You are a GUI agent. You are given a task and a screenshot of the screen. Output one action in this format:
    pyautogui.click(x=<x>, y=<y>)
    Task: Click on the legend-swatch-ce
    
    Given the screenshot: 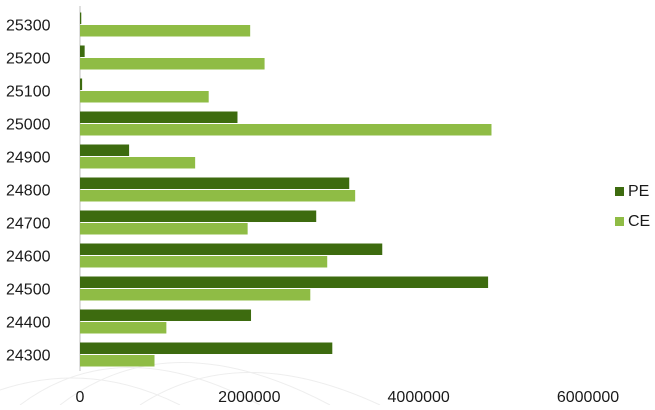 What is the action you would take?
    pyautogui.click(x=619, y=221)
    